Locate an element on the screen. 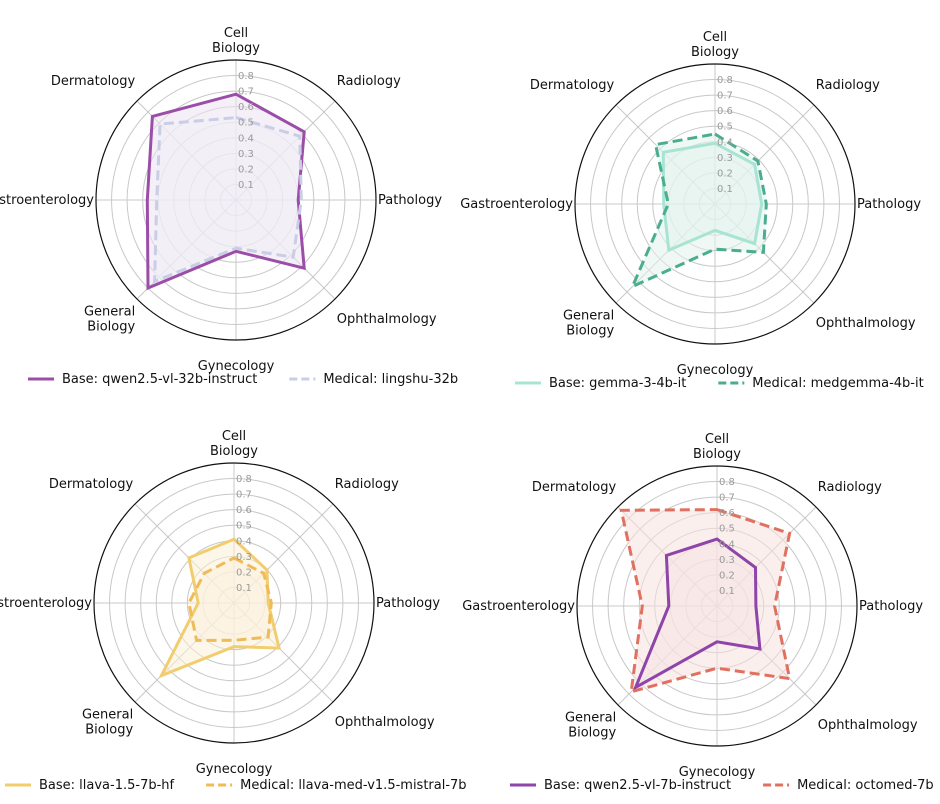  legend-label: Medical: medgemma-4b-it is located at coordinates (837, 383).